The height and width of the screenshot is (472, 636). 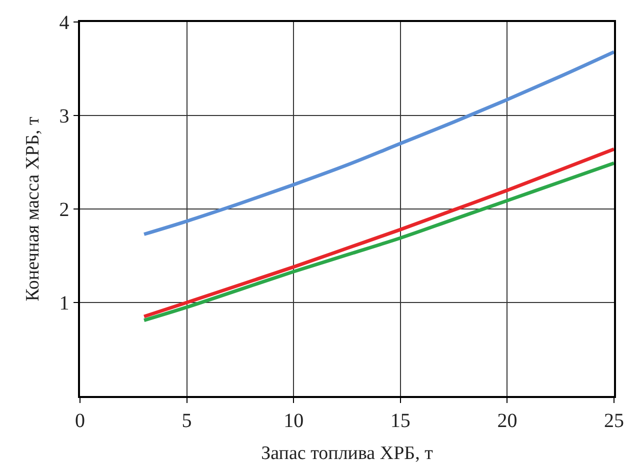 What do you see at coordinates (80, 421) in the screenshot?
I see `x-tick-label: 0` at bounding box center [80, 421].